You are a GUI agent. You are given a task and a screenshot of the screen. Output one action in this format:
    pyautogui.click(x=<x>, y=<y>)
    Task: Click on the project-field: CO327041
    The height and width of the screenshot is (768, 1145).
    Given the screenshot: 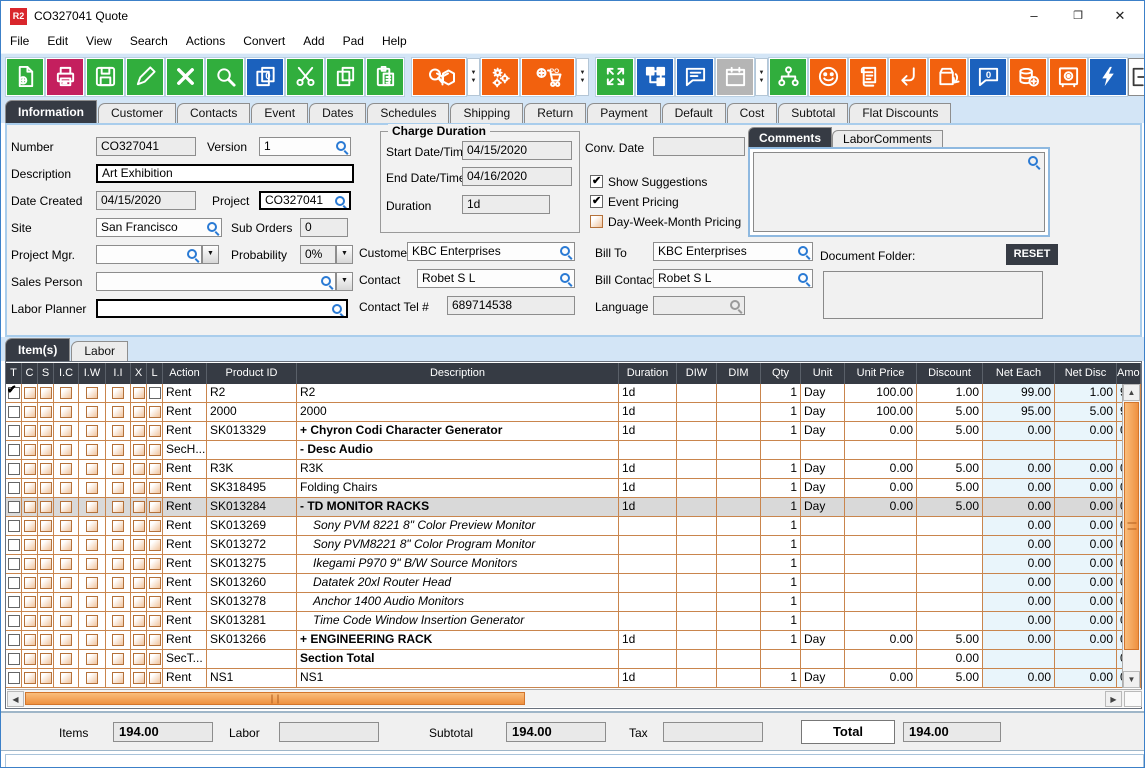 What is the action you would take?
    pyautogui.click(x=305, y=200)
    